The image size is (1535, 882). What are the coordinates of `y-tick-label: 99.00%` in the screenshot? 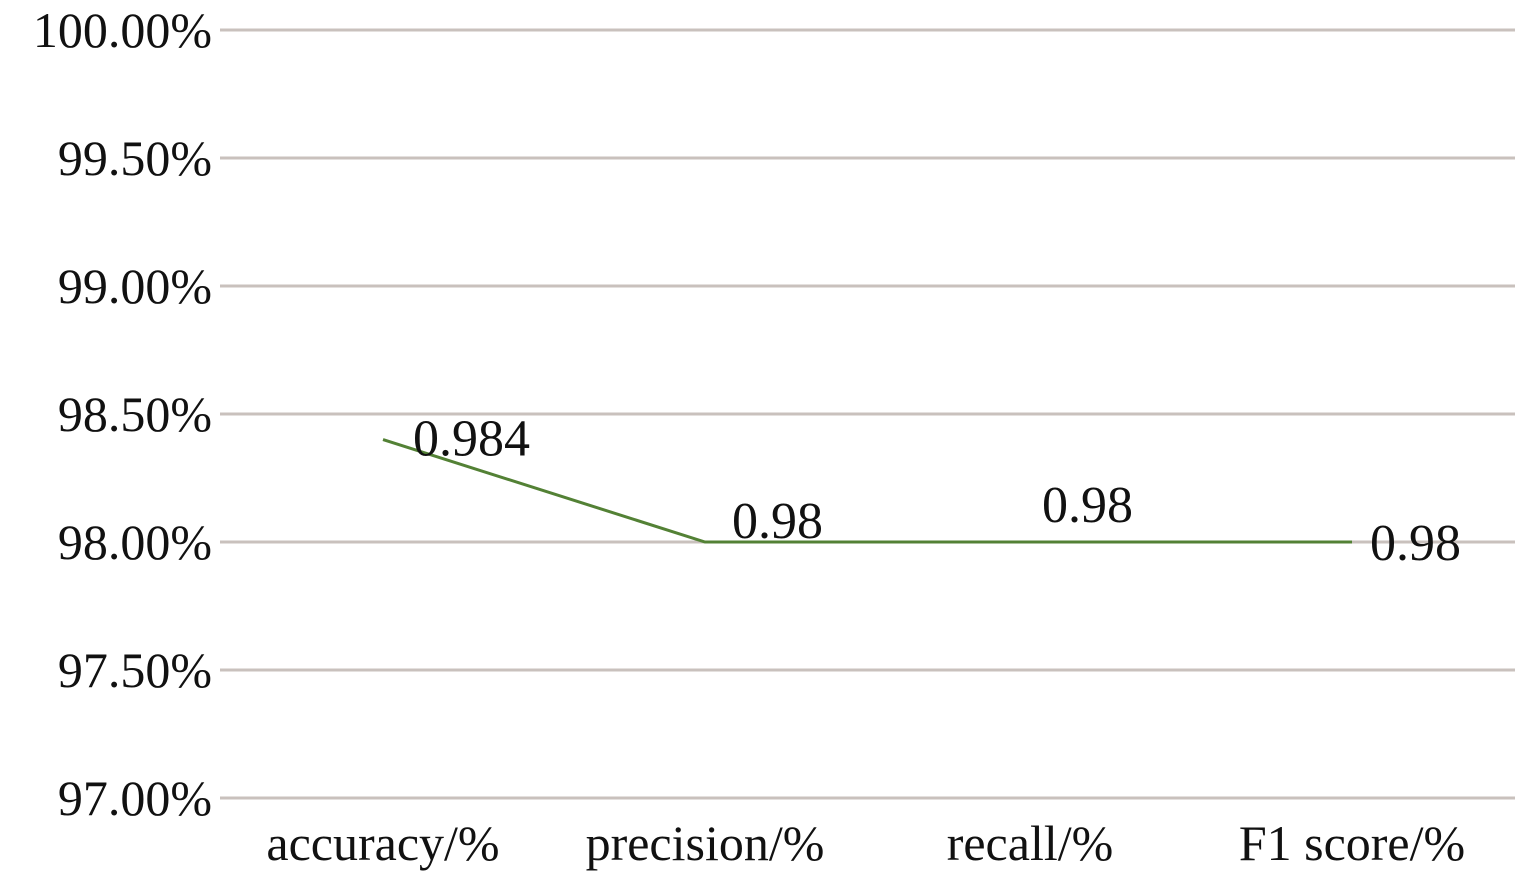 It's located at (135, 286).